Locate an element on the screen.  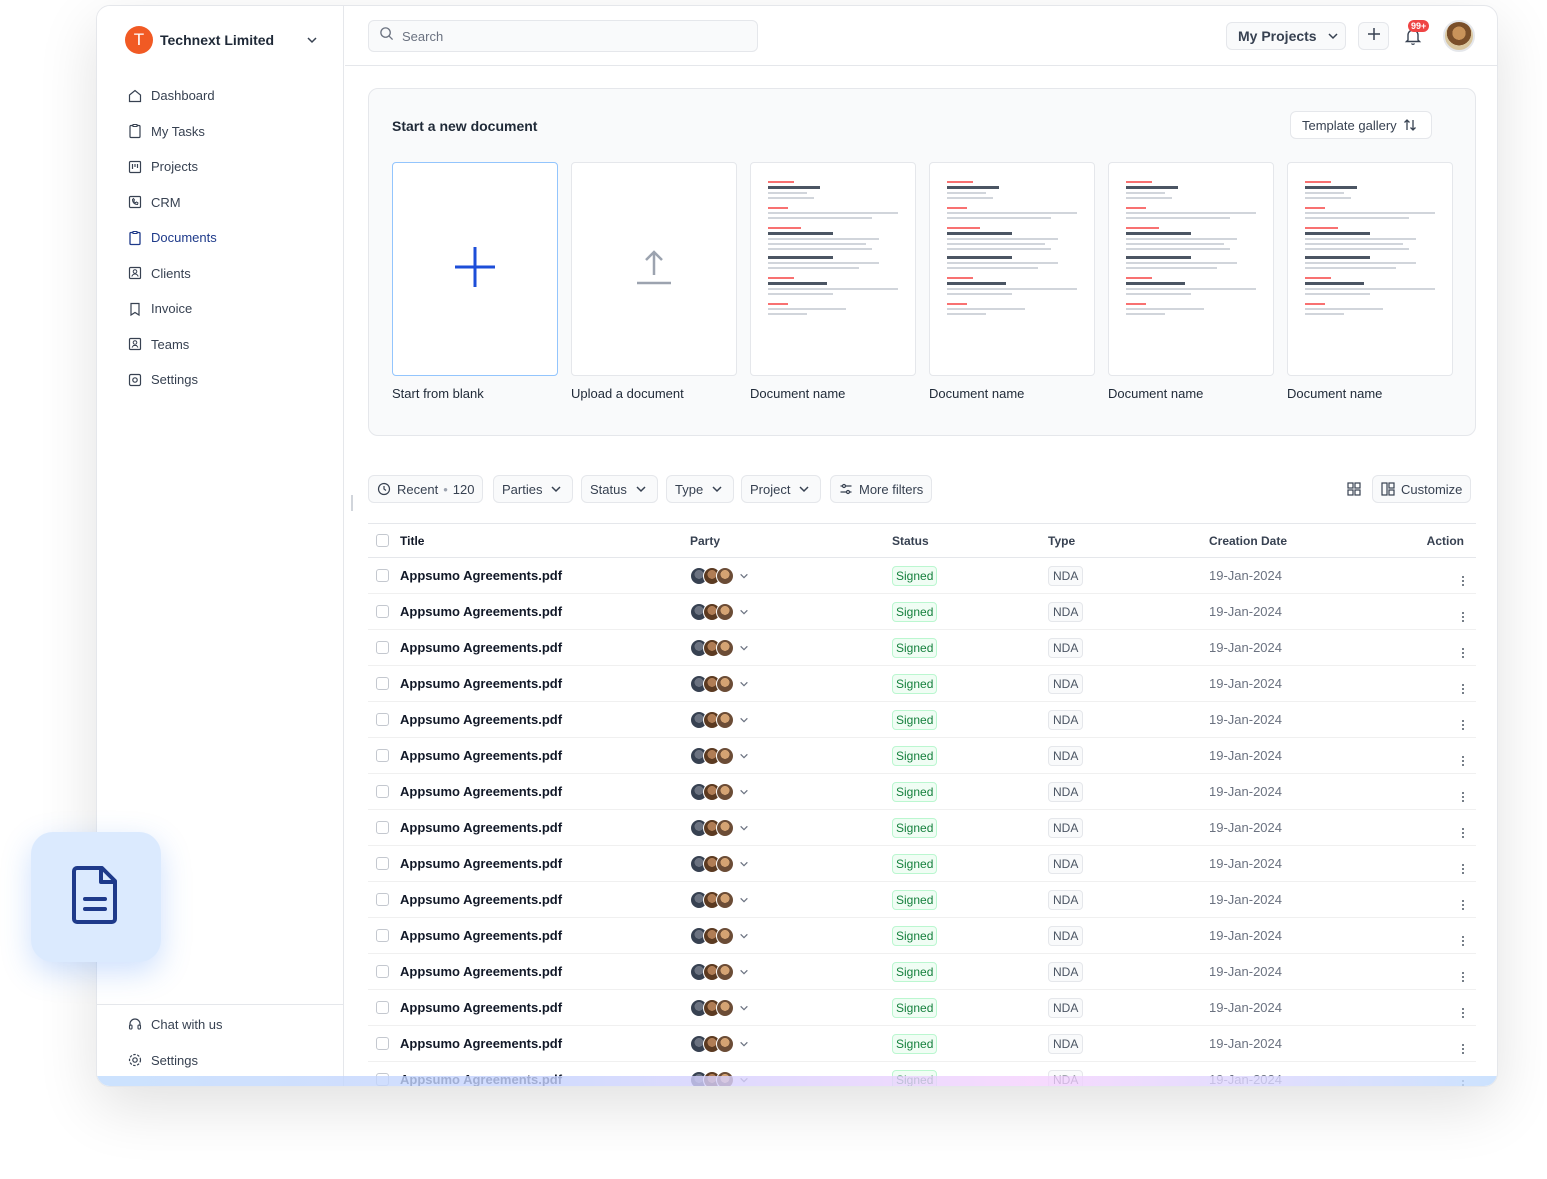
sidebar-item-my-tasks: My Tasks is located at coordinates (222, 132).